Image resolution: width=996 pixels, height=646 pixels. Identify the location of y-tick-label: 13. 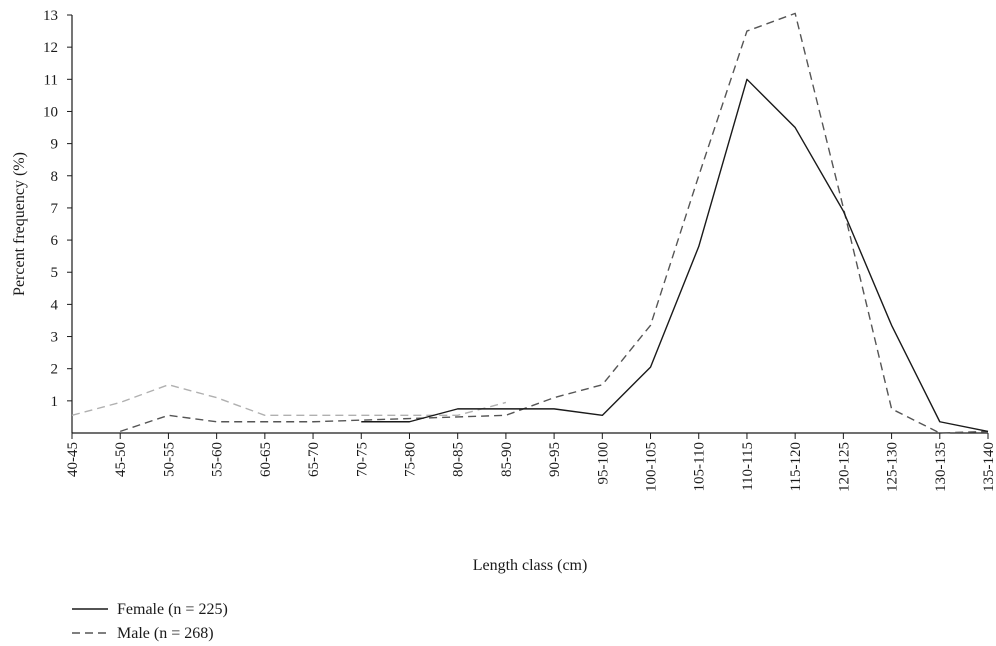
(50, 16).